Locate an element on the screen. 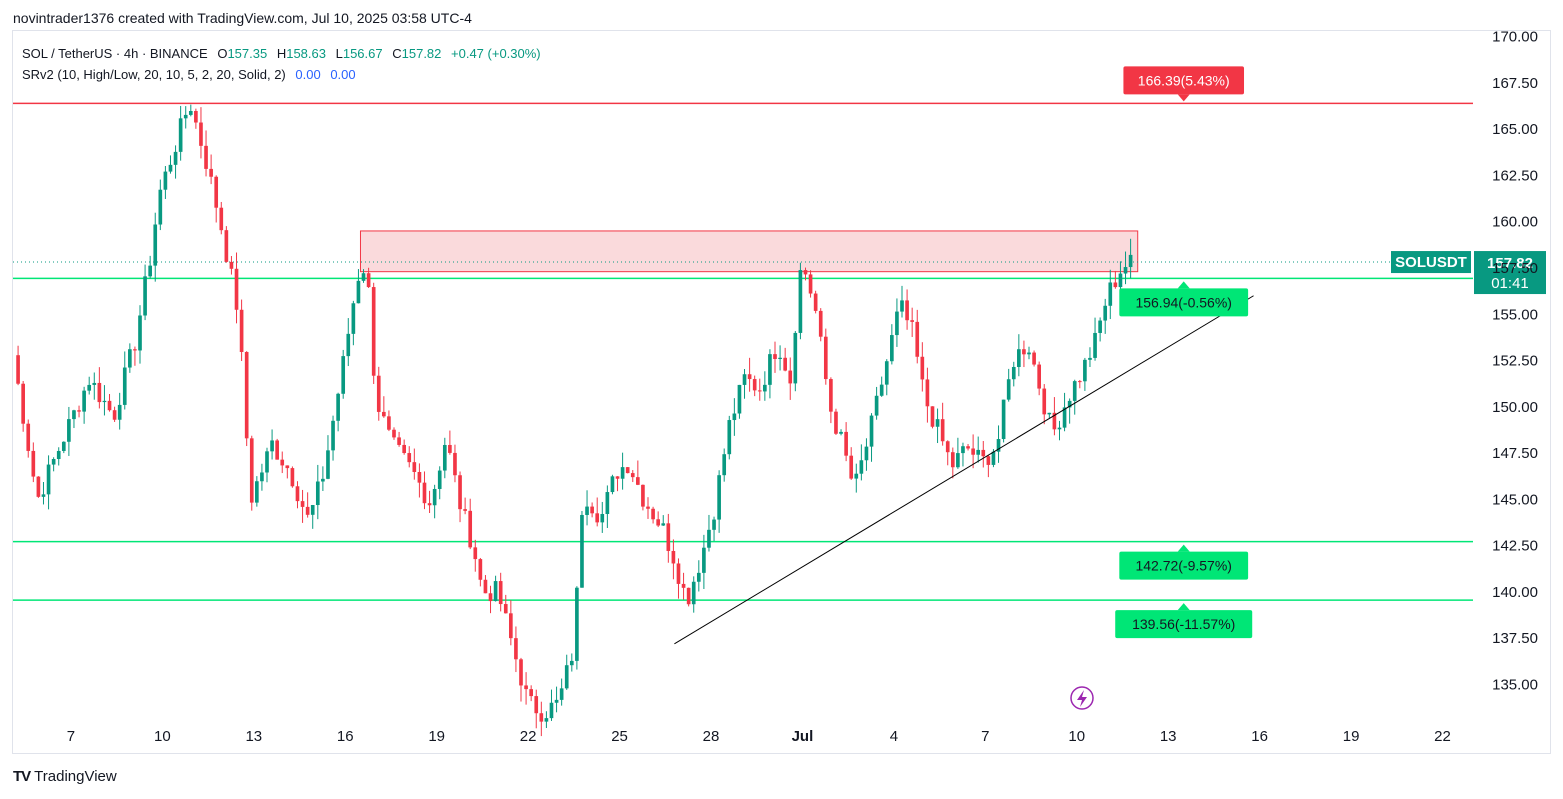 This screenshot has width=1563, height=799. resistance-level-label: 166.39(5.43%) is located at coordinates (1184, 84).